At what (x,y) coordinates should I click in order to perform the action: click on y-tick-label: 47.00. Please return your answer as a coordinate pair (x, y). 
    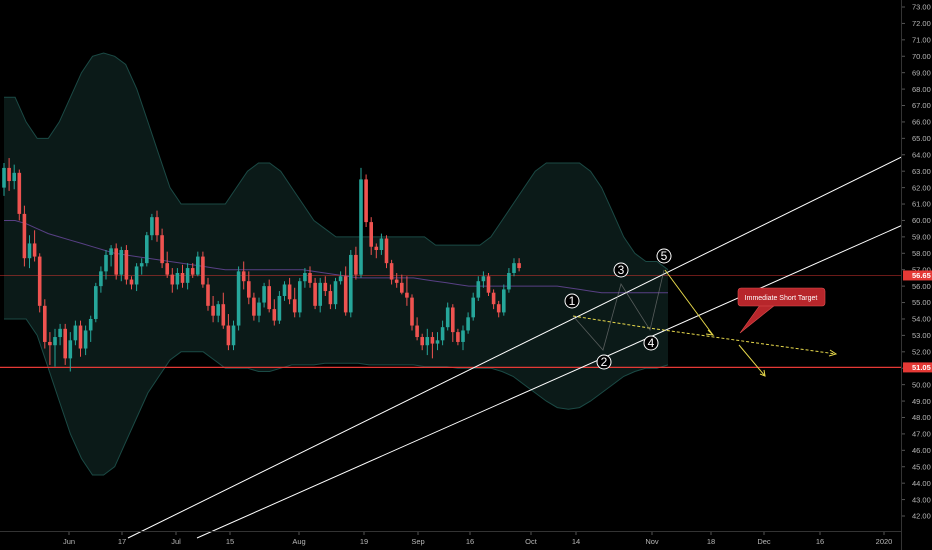
    Looking at the image, I should click on (921, 434).